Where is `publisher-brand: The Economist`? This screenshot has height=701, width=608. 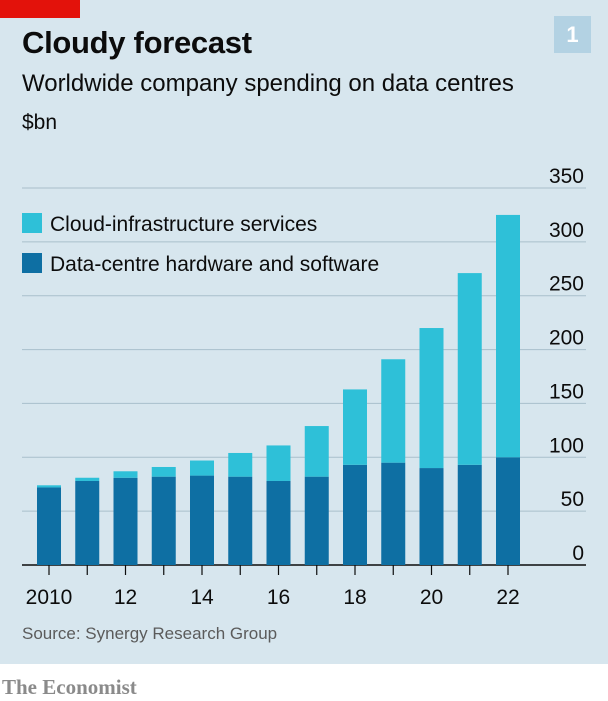
publisher-brand: The Economist is located at coordinates (69, 687).